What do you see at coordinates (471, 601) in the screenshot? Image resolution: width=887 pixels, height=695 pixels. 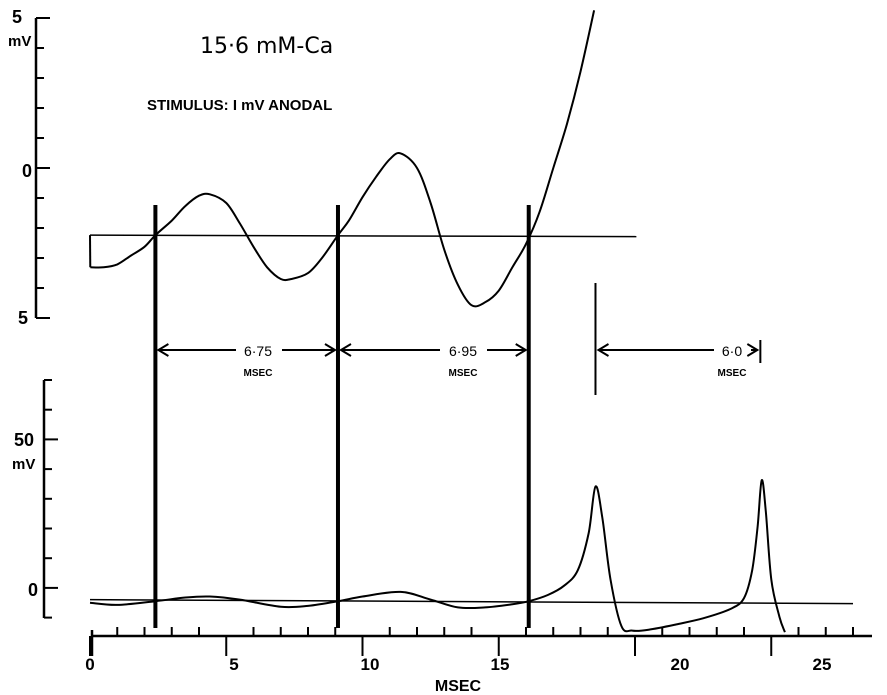 I see `lower-reference-line` at bounding box center [471, 601].